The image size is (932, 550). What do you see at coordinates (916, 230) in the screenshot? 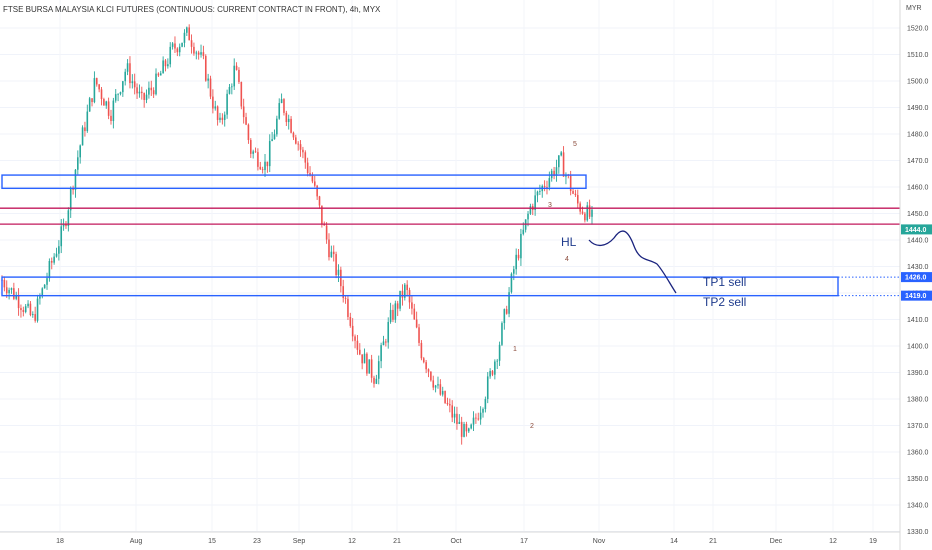
I see `price-tag-label: 1444.0` at bounding box center [916, 230].